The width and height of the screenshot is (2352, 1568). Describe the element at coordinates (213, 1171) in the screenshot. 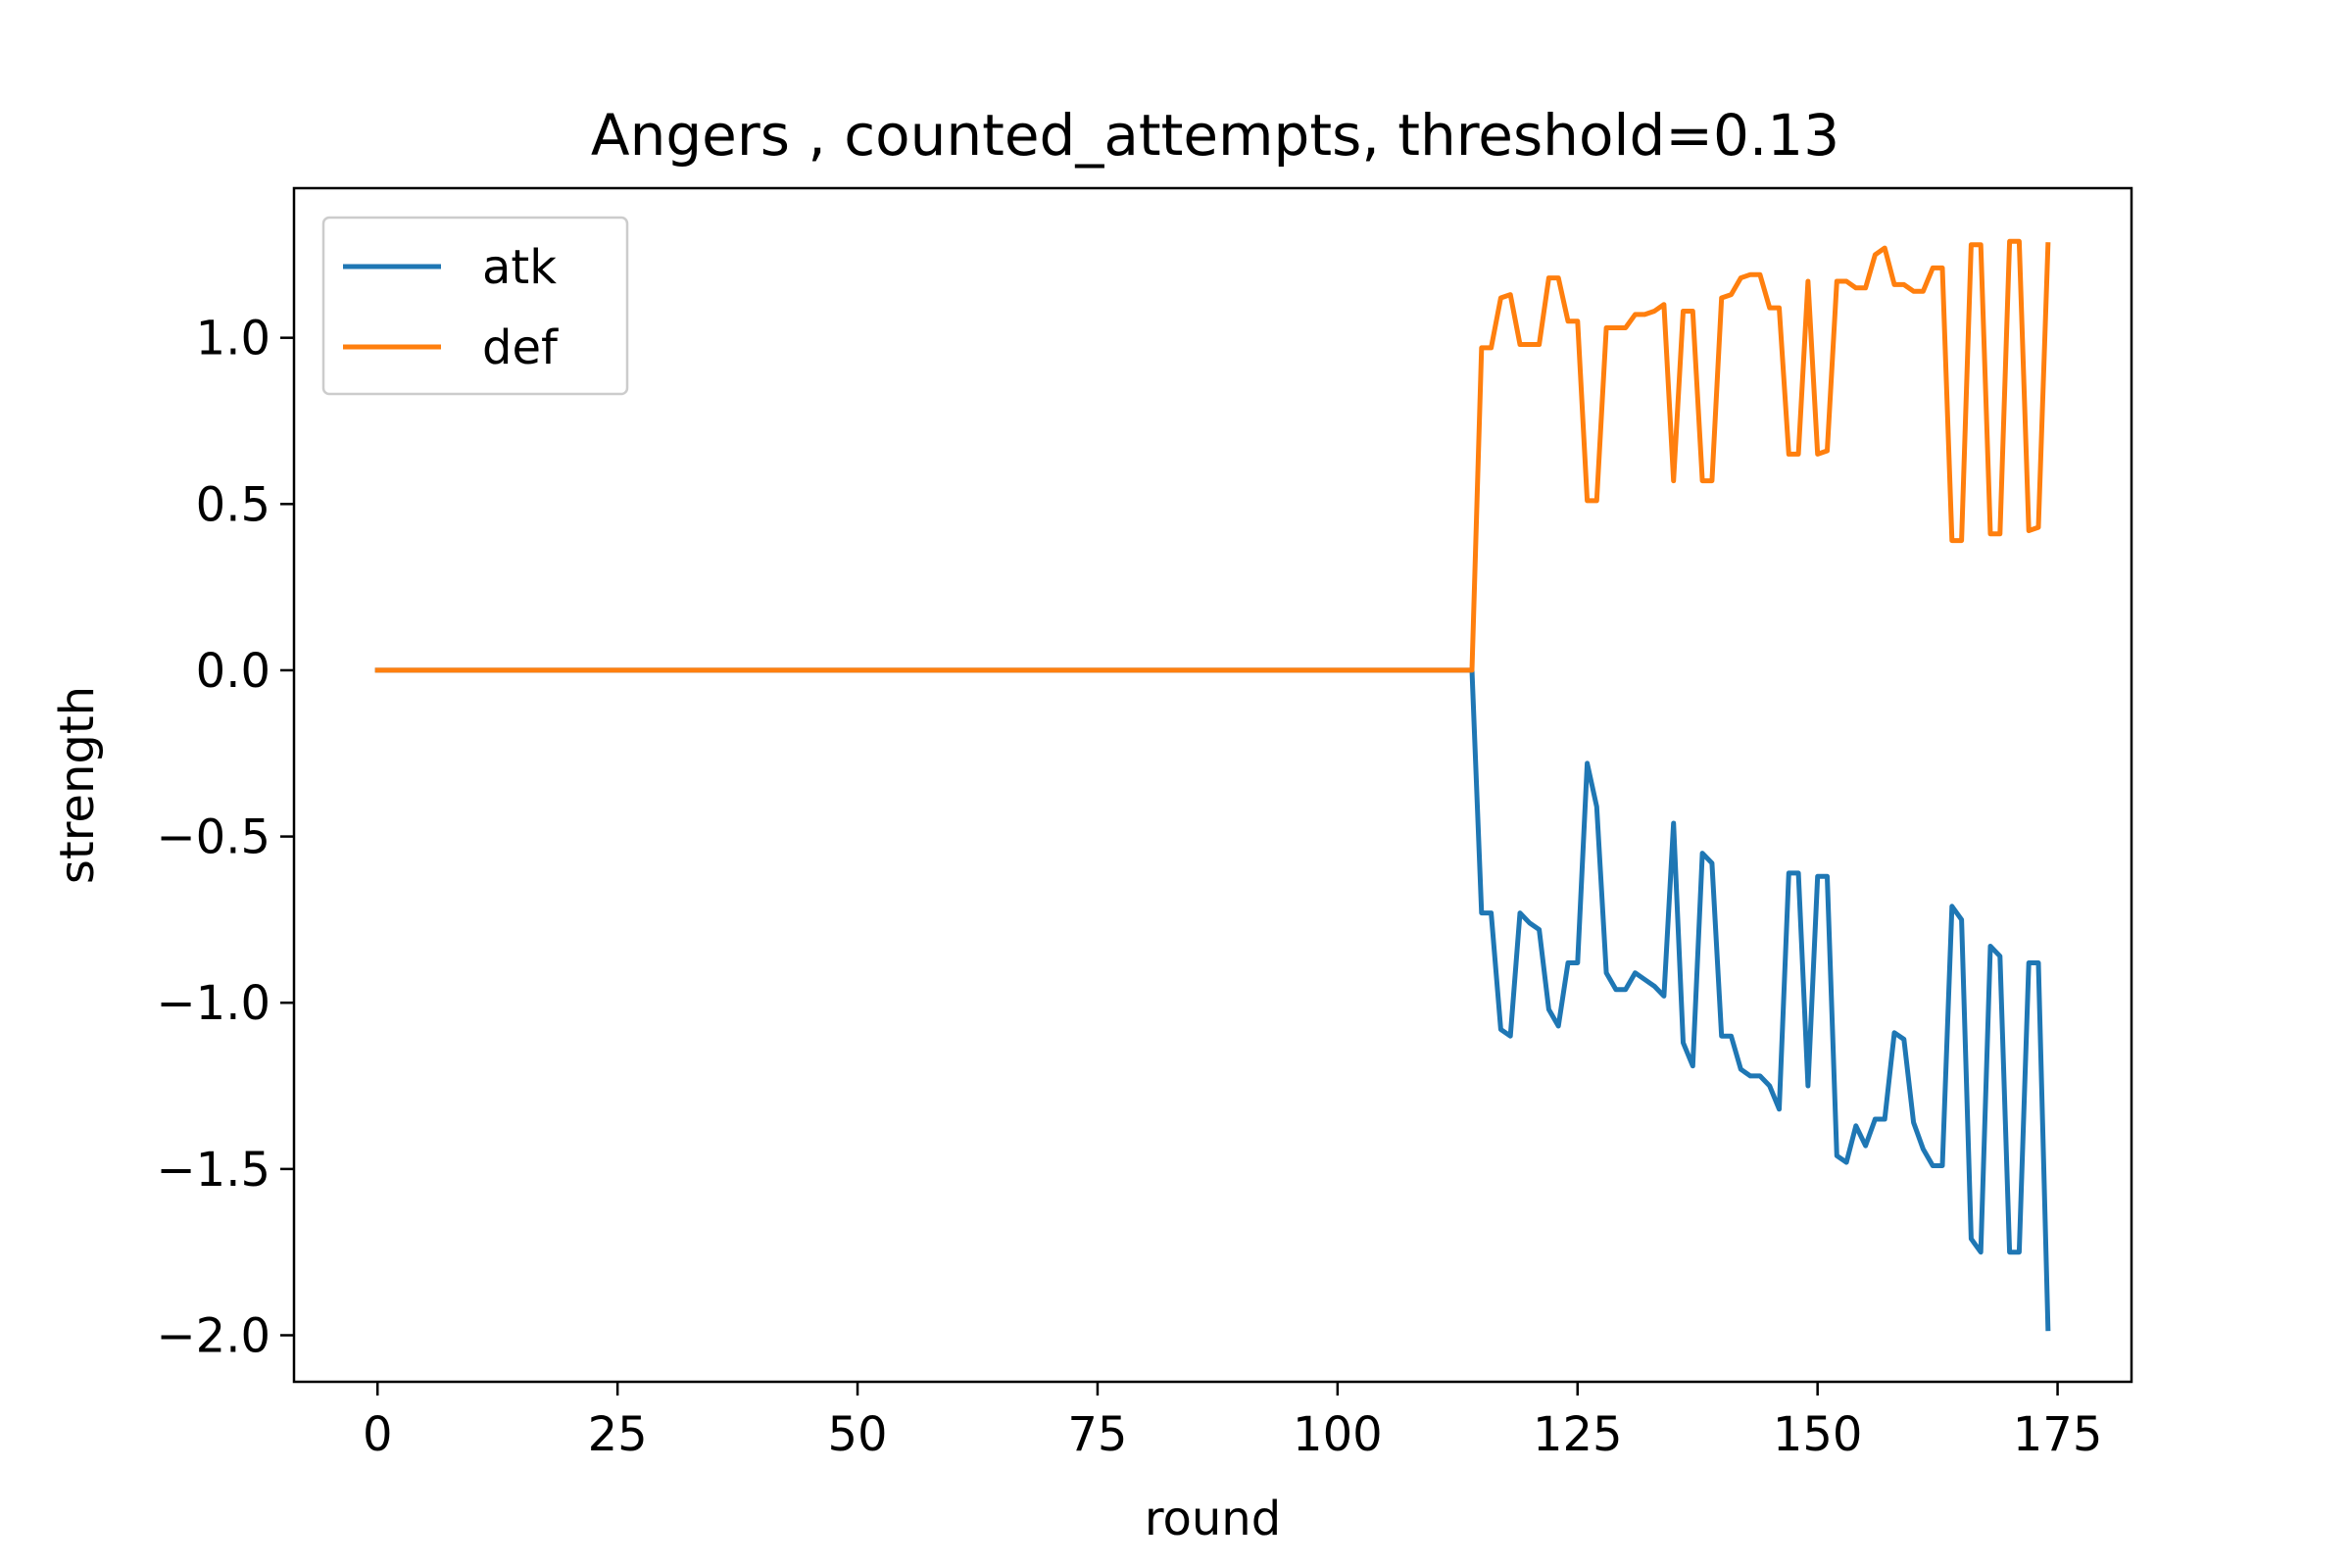

I see `y-tick-label: −1.5` at that location.